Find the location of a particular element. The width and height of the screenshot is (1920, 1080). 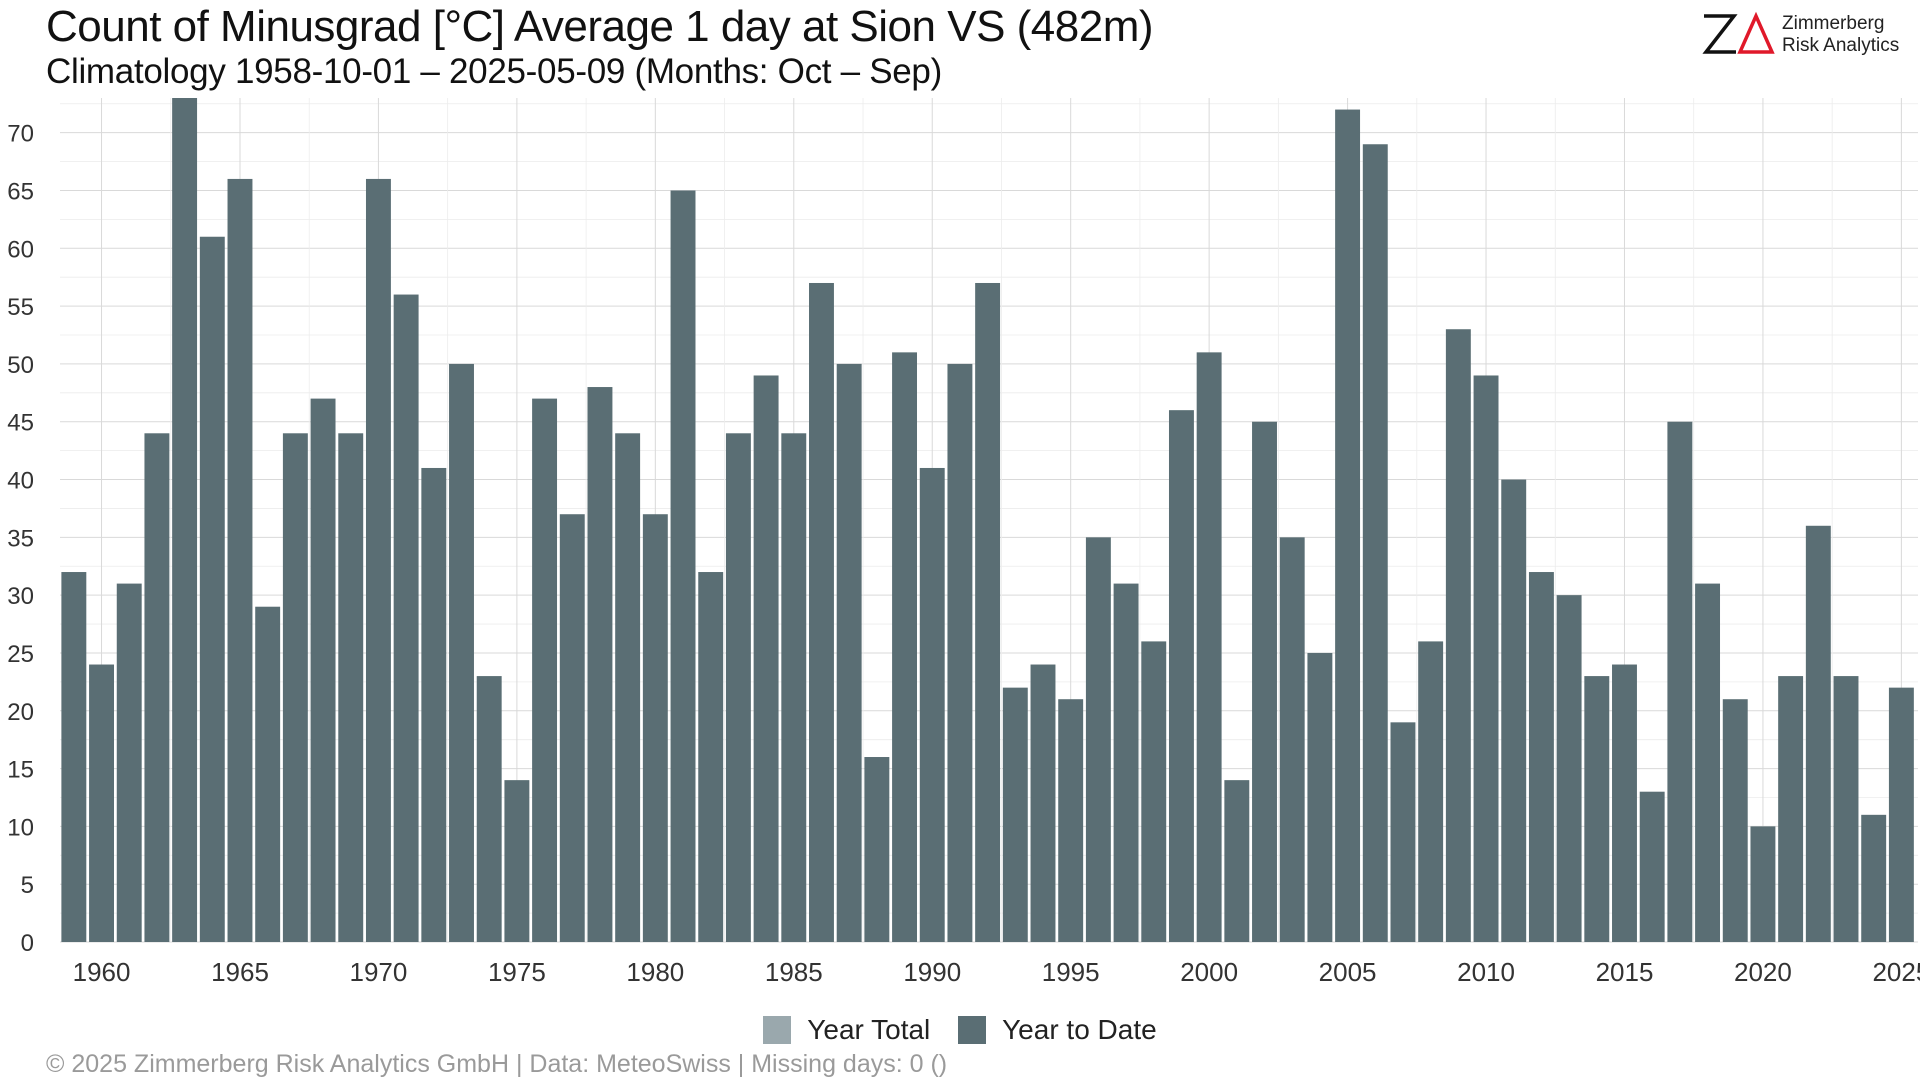

bar-1980 is located at coordinates (655, 728).